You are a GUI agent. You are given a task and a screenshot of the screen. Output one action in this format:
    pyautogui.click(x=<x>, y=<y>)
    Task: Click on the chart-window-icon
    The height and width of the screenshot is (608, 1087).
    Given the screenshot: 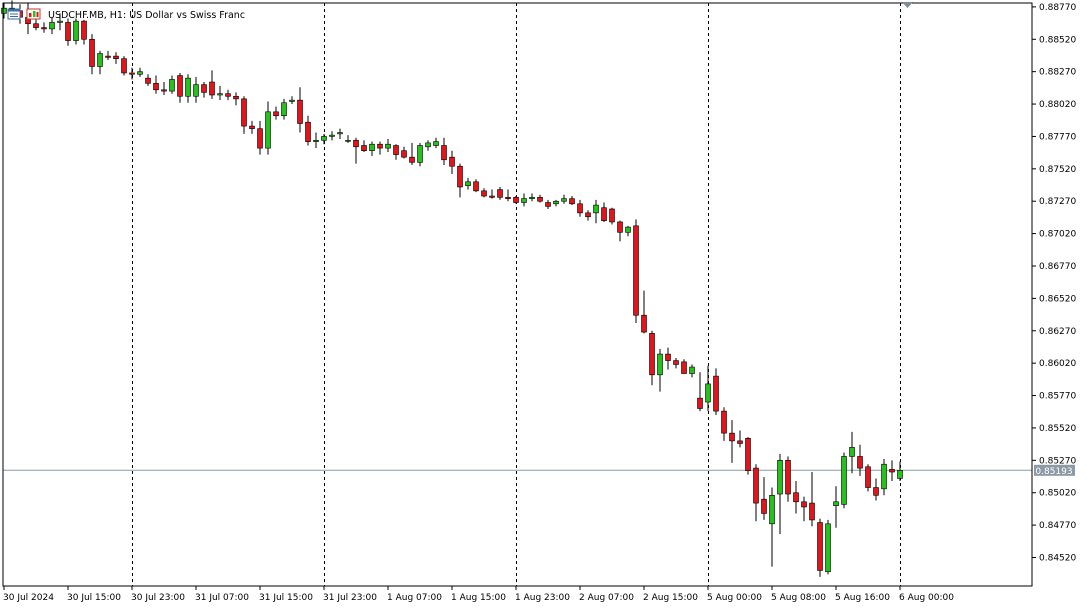 What is the action you would take?
    pyautogui.click(x=14, y=14)
    